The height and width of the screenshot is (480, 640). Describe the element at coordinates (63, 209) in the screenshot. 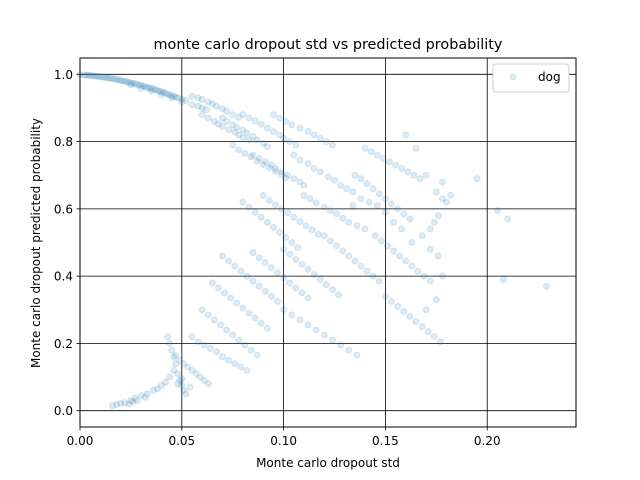

I see `y-tick-label: 0.6` at that location.